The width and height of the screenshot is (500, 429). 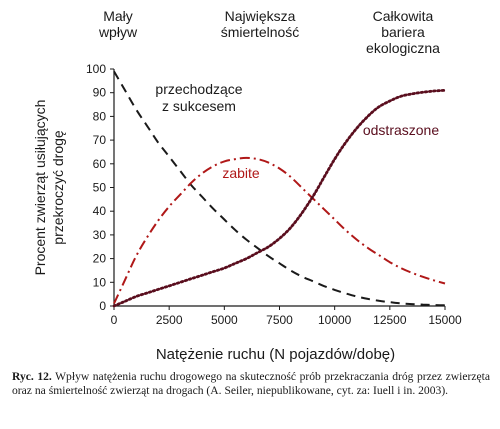 What do you see at coordinates (100, 188) in the screenshot?
I see `y-tick-label: 50` at bounding box center [100, 188].